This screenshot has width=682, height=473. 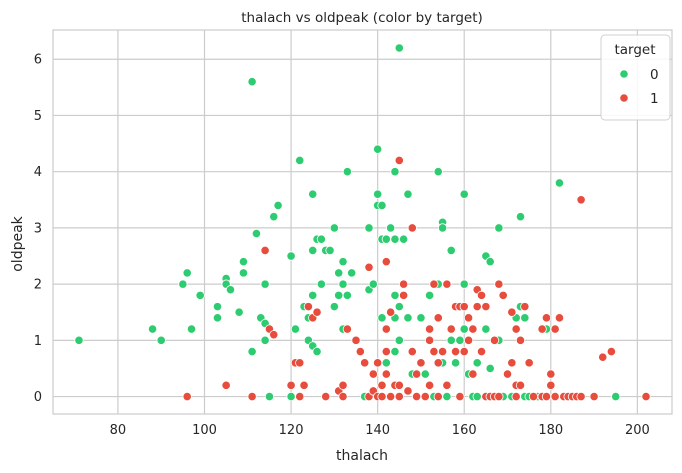 I want to click on legend-label: 1, so click(x=654, y=99).